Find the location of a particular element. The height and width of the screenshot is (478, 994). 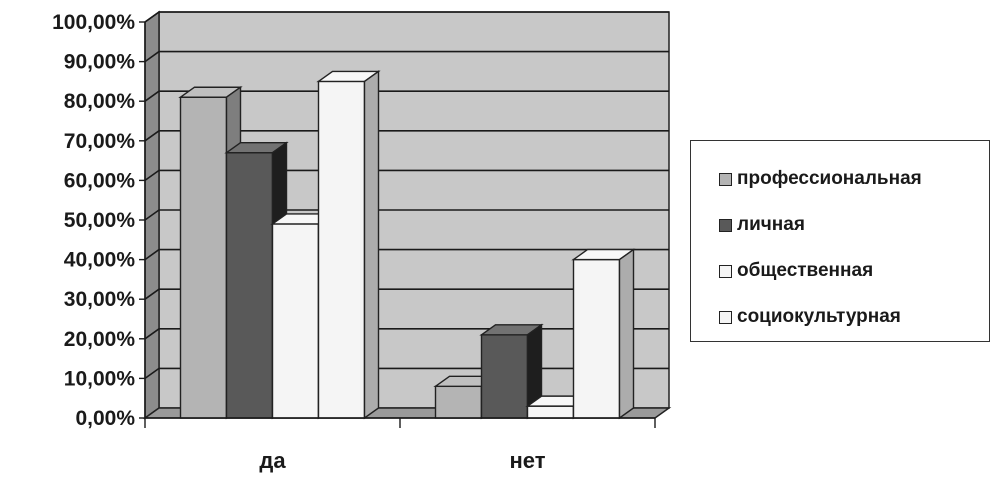

y-tick-label: 50,00% is located at coordinates (100, 220).